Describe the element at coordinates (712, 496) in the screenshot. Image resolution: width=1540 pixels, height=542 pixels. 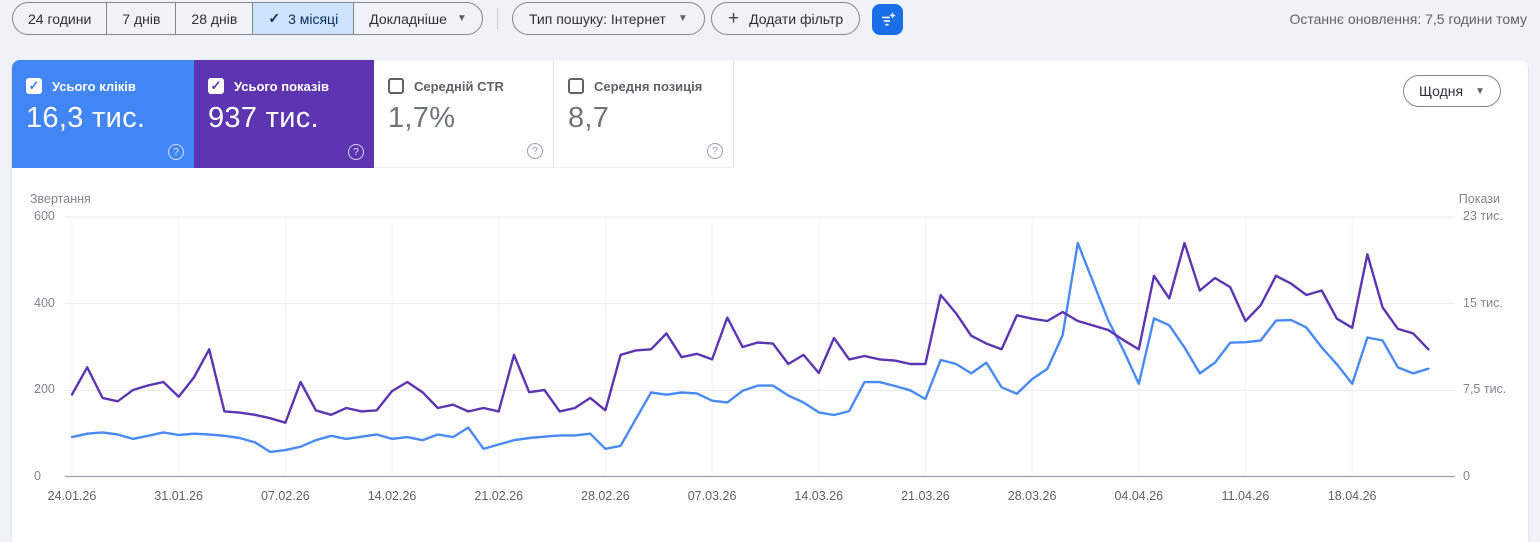
I see `x-axis-date-label: 07.03.26` at that location.